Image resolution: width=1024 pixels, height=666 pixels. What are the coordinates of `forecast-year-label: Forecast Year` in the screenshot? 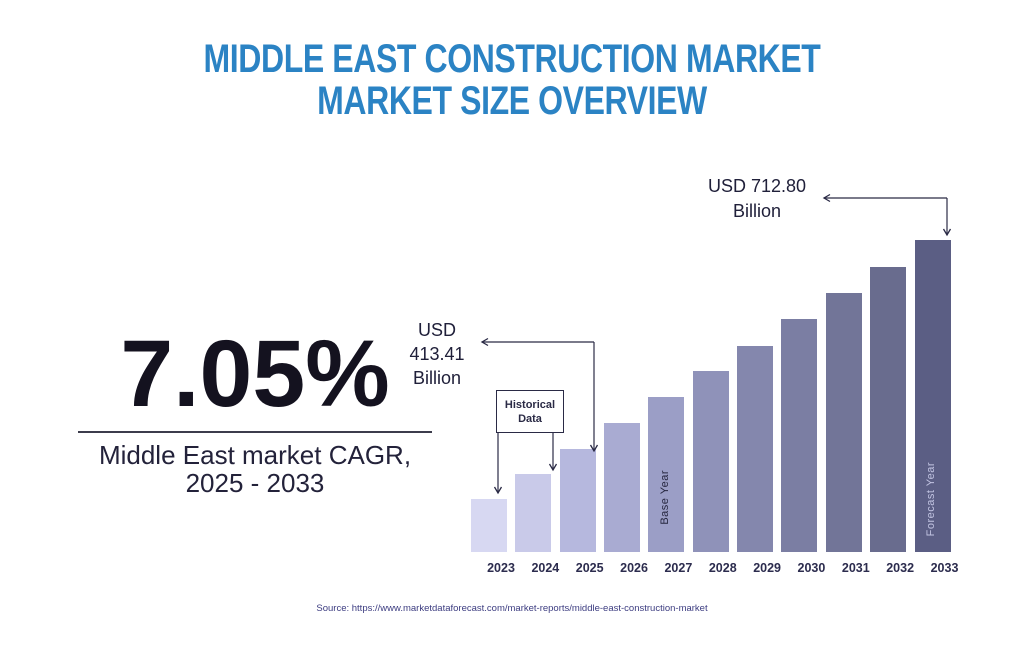 It's located at (931, 499).